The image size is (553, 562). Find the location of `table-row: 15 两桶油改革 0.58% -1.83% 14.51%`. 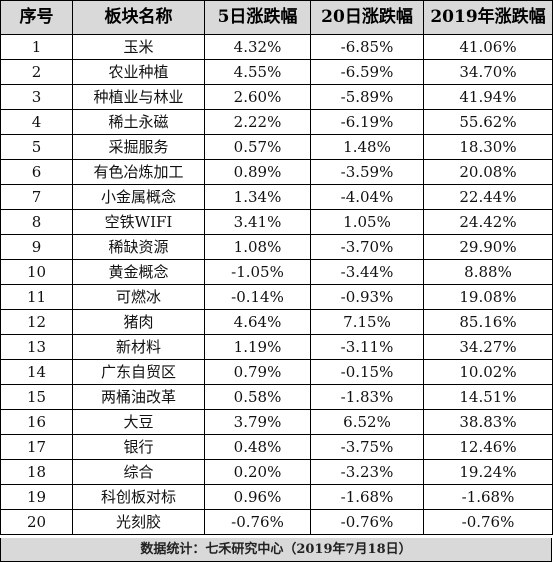

table-row: 15 两桶油改革 0.58% -1.83% 14.51% is located at coordinates (276, 397).